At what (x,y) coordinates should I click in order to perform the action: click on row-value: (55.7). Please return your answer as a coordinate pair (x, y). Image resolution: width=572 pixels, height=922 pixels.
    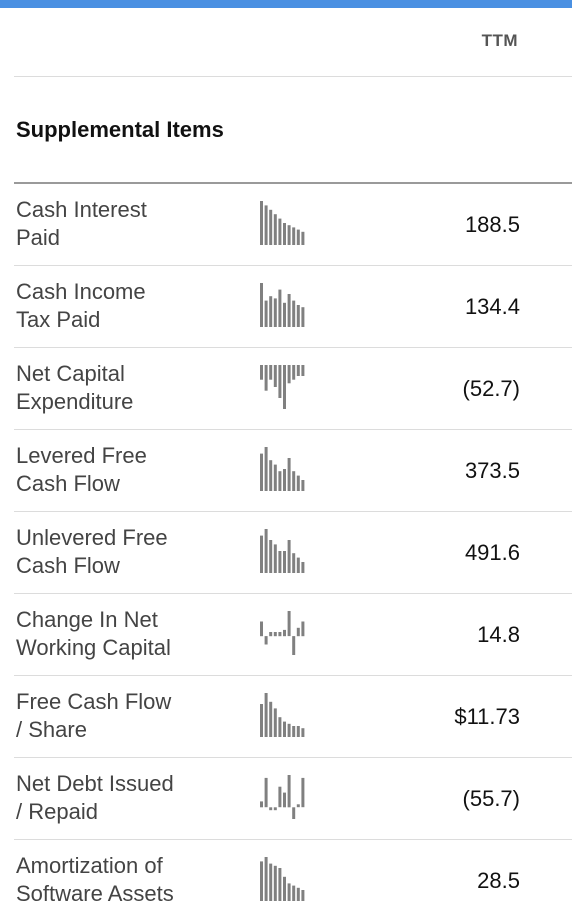
    Looking at the image, I should click on (491, 798).